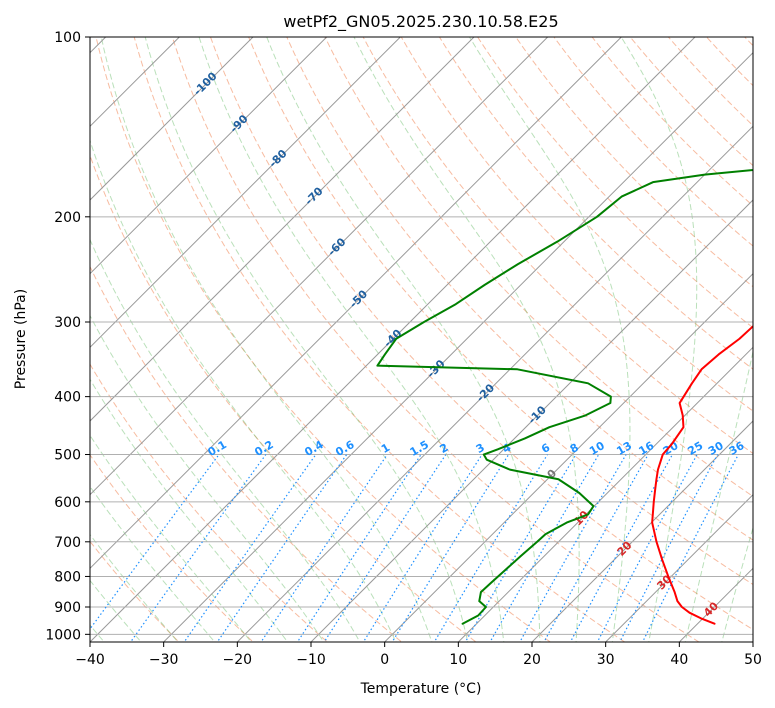  I want to click on y-axis-title: Pressure (hPa), so click(21, 339).